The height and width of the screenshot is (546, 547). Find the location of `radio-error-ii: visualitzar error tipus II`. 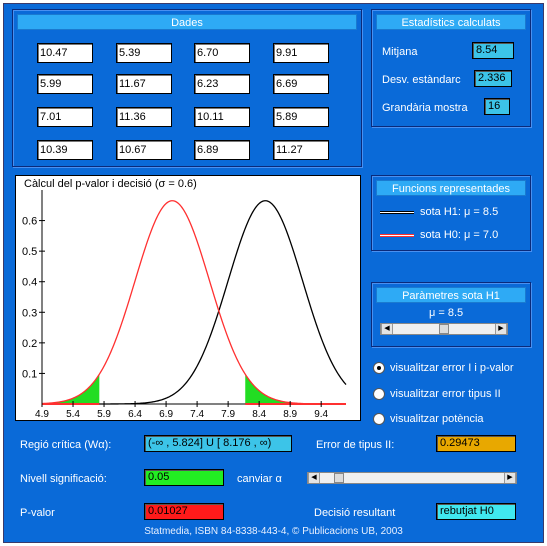

radio-error-ii: visualitzar error tipus II is located at coordinates (437, 394).